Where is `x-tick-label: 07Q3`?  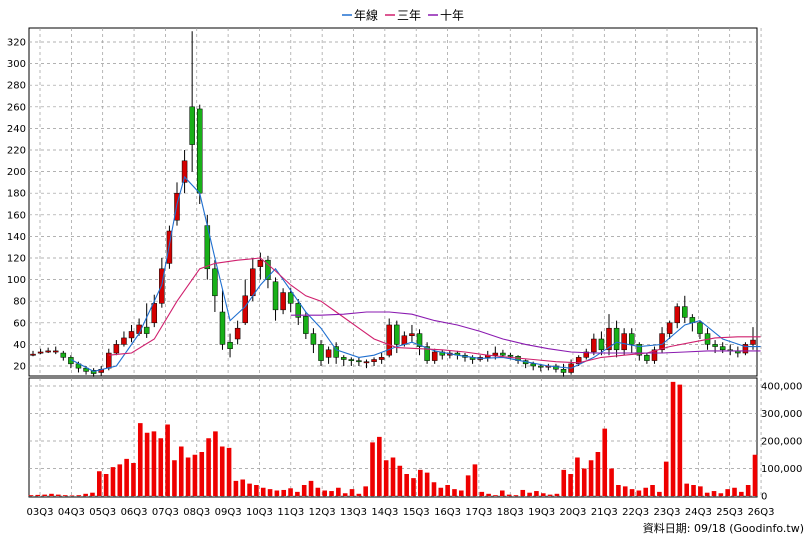
x-tick-label: 07Q3 is located at coordinates (165, 512).